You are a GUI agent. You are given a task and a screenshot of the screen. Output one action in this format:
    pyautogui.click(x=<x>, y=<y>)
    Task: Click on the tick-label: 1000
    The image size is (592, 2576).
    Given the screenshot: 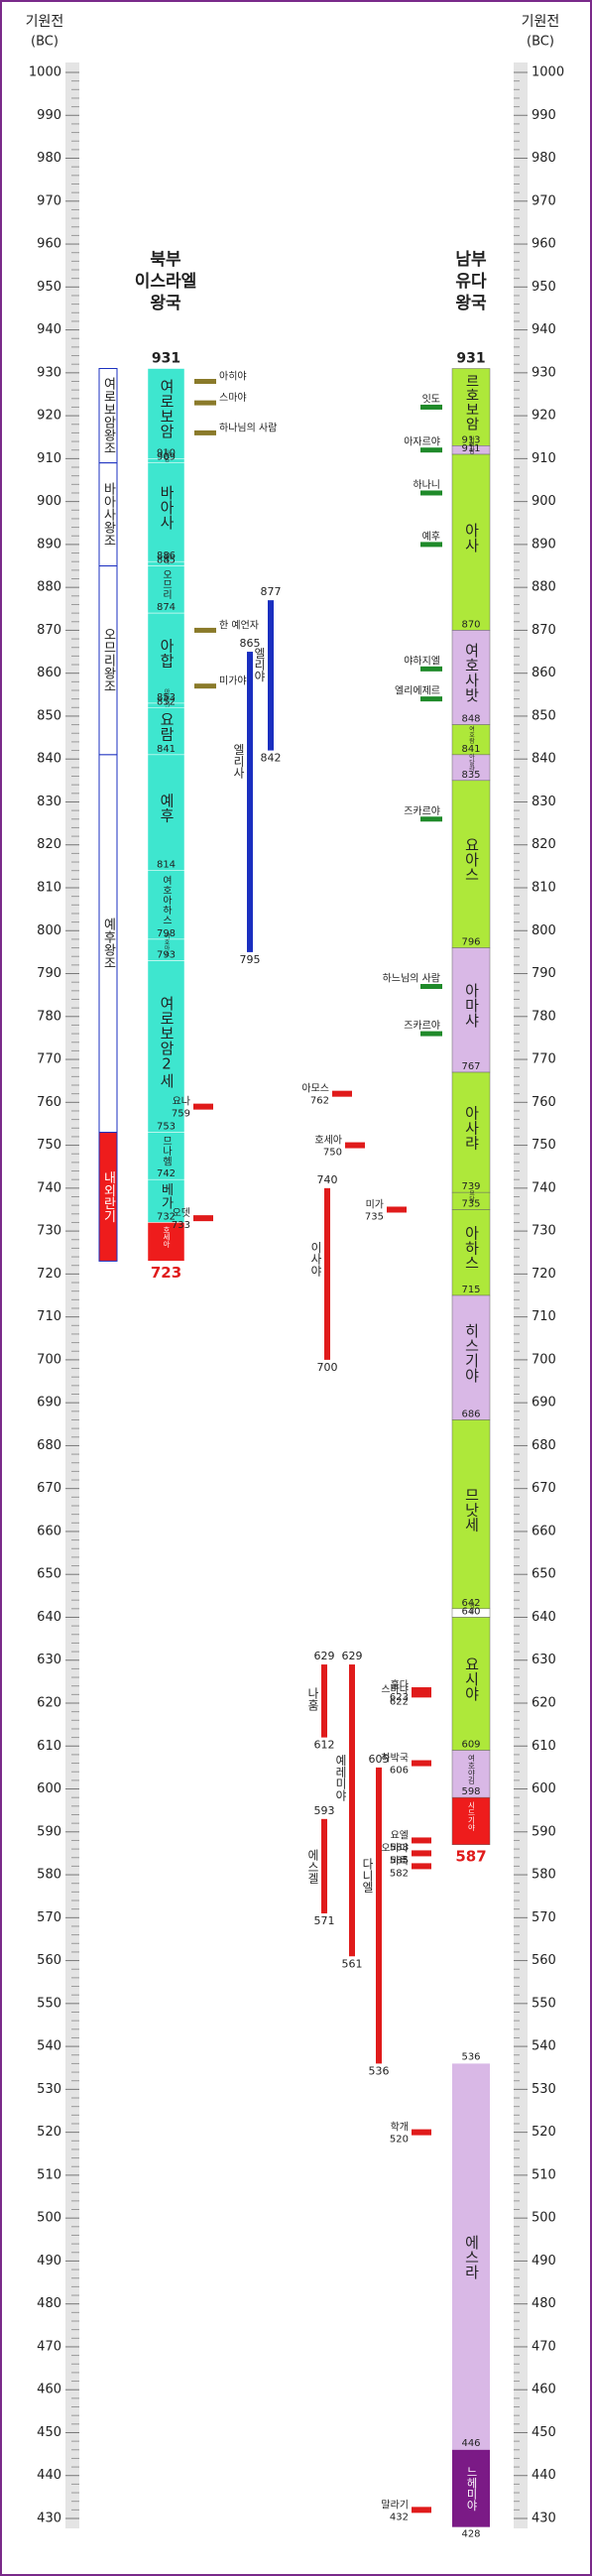 What is the action you would take?
    pyautogui.click(x=548, y=72)
    